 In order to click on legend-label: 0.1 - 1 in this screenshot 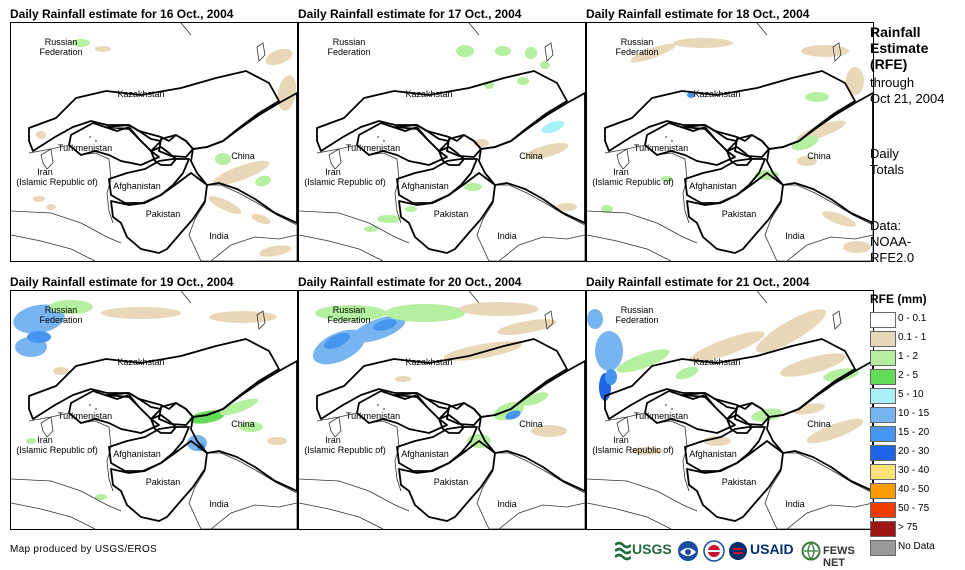, I will do `click(912, 337)`.